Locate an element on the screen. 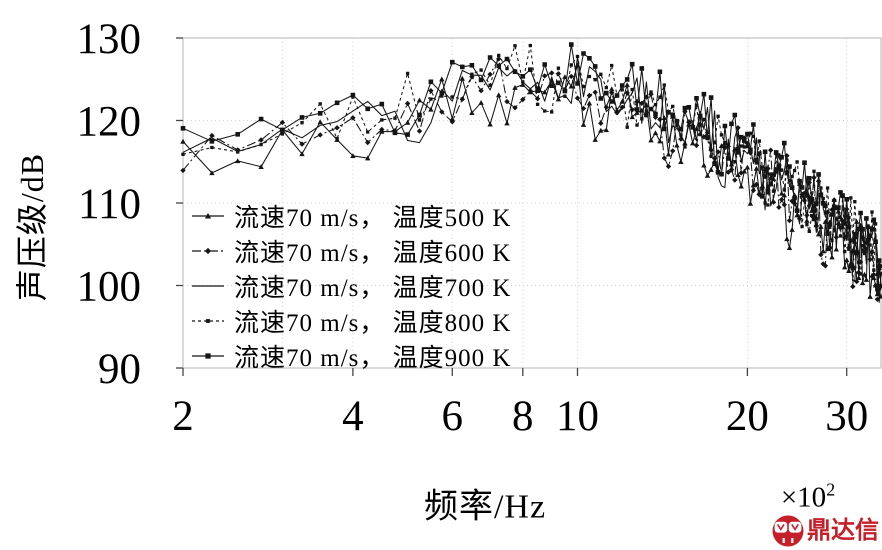 This screenshot has height=550, width=882. legend-label: 流速70 m/s， 温度700 K is located at coordinates (373, 288).